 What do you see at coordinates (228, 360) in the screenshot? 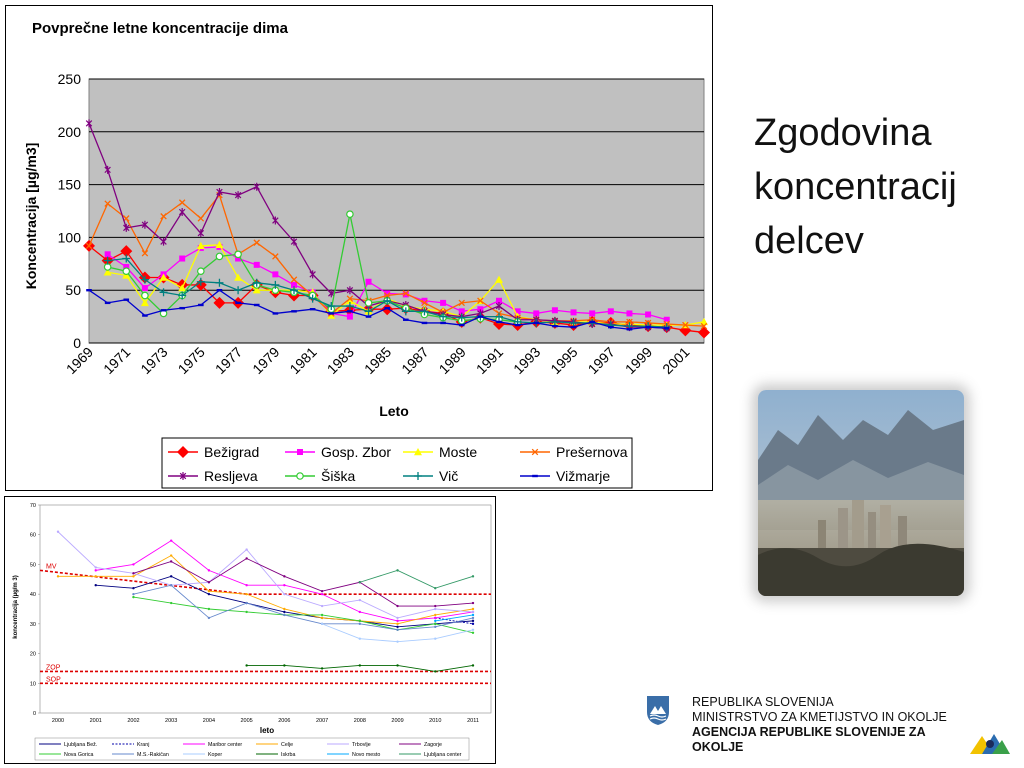
I see `x-tick-label: 1977` at bounding box center [228, 360].